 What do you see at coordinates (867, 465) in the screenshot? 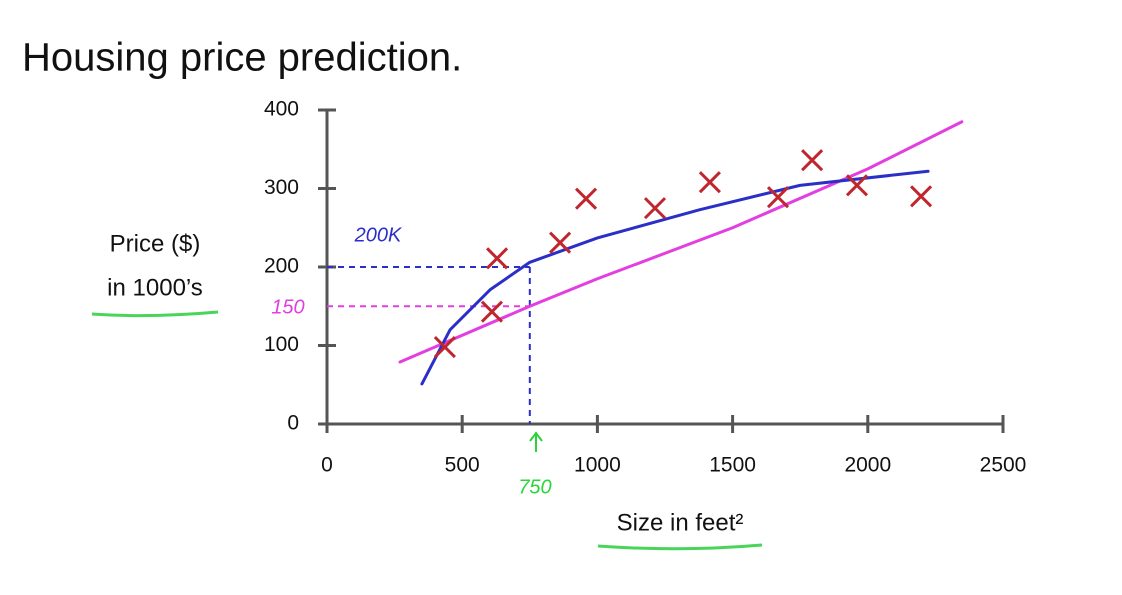
I see `x-tick-label: 2000` at bounding box center [867, 465].